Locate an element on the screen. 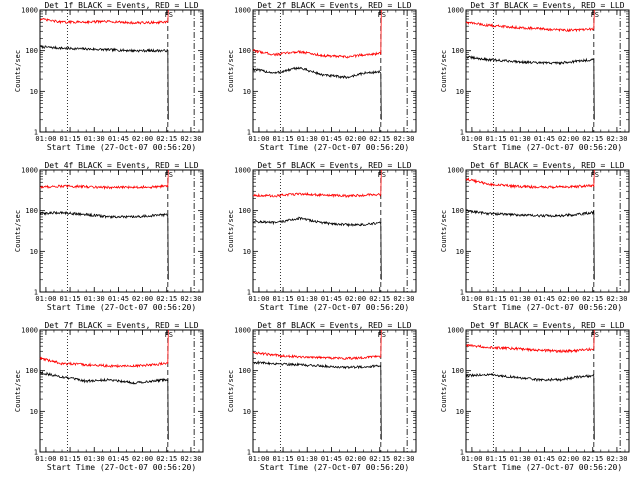 The width and height of the screenshot is (640, 480). panel-title: Det 6f BLACK = Events, RED = LLD is located at coordinates (547, 165).